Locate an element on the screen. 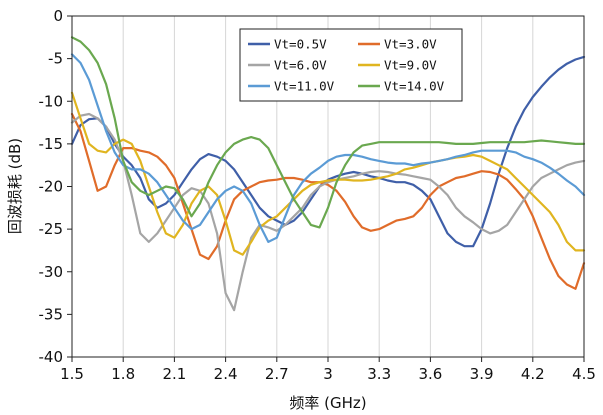 The height and width of the screenshot is (415, 603). x-tick-label: 1.5 is located at coordinates (72, 374).